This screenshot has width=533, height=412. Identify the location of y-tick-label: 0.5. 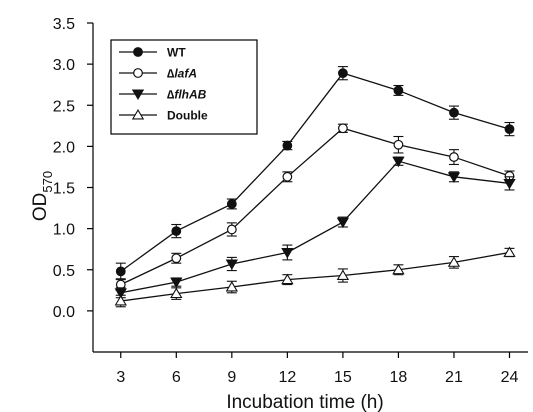
(64, 271).